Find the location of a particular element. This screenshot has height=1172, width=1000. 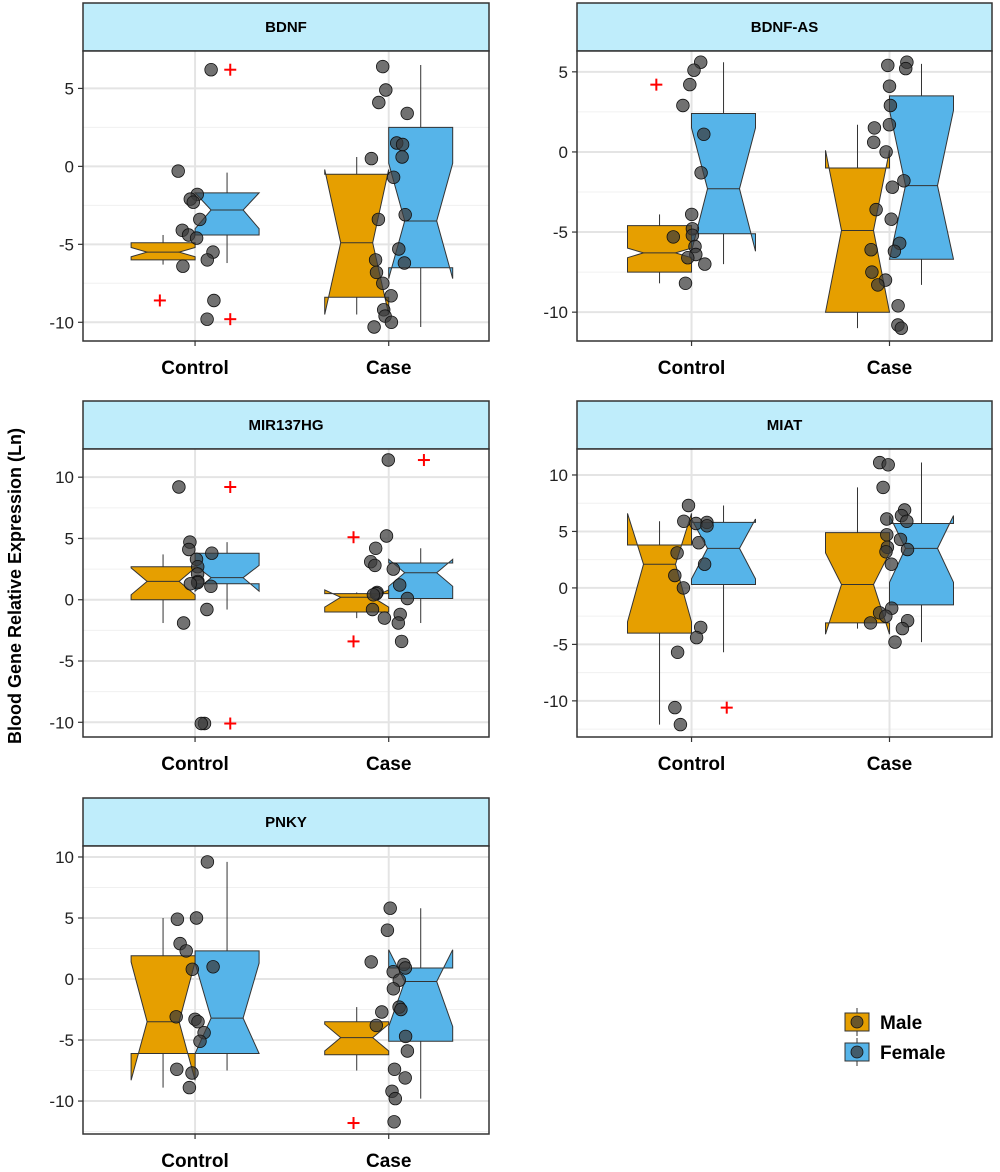

panel-bdnf-as: BDNF-AS -10 -5 0 5 Control Case is located at coordinates (768, 190).